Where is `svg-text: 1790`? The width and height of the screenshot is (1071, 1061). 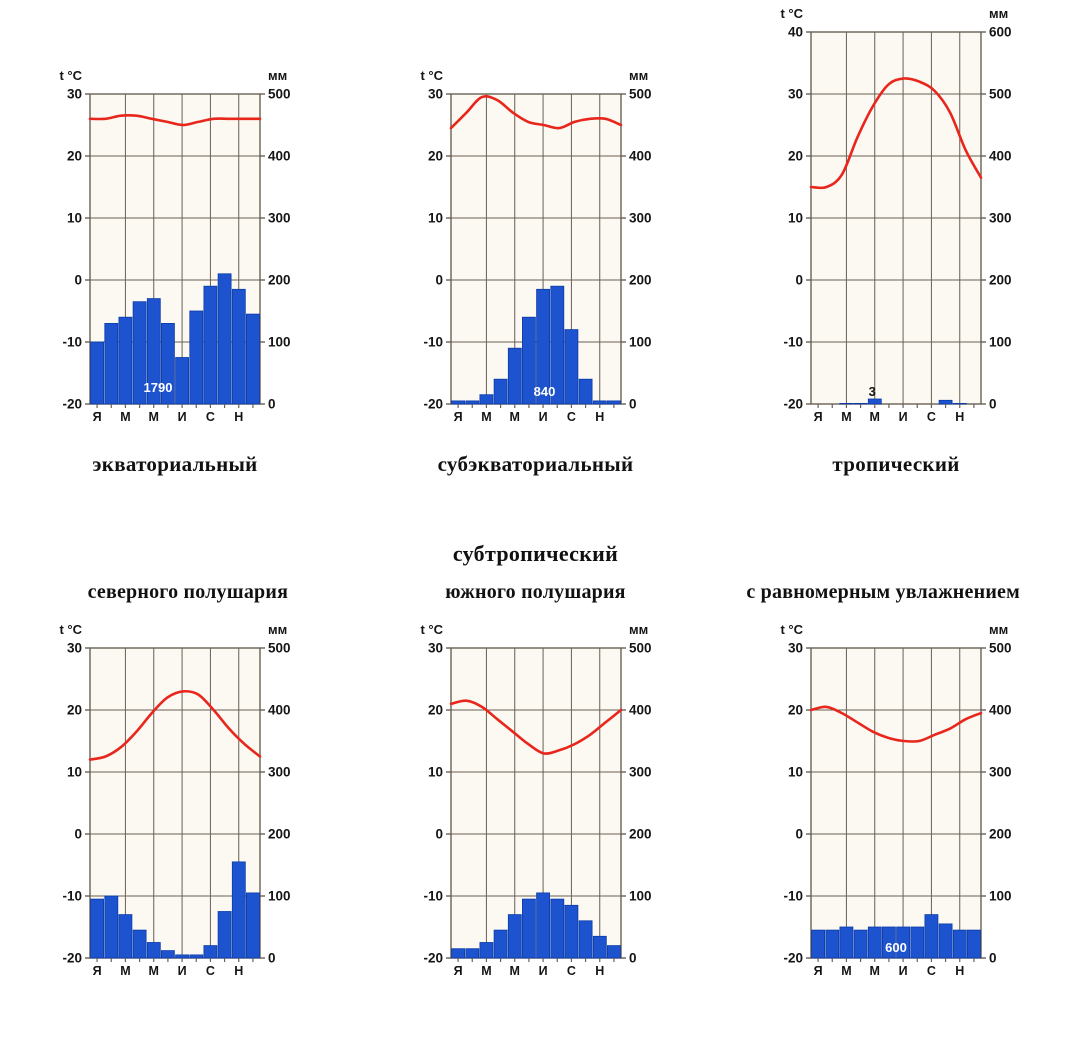 svg-text: 1790 is located at coordinates (158, 387).